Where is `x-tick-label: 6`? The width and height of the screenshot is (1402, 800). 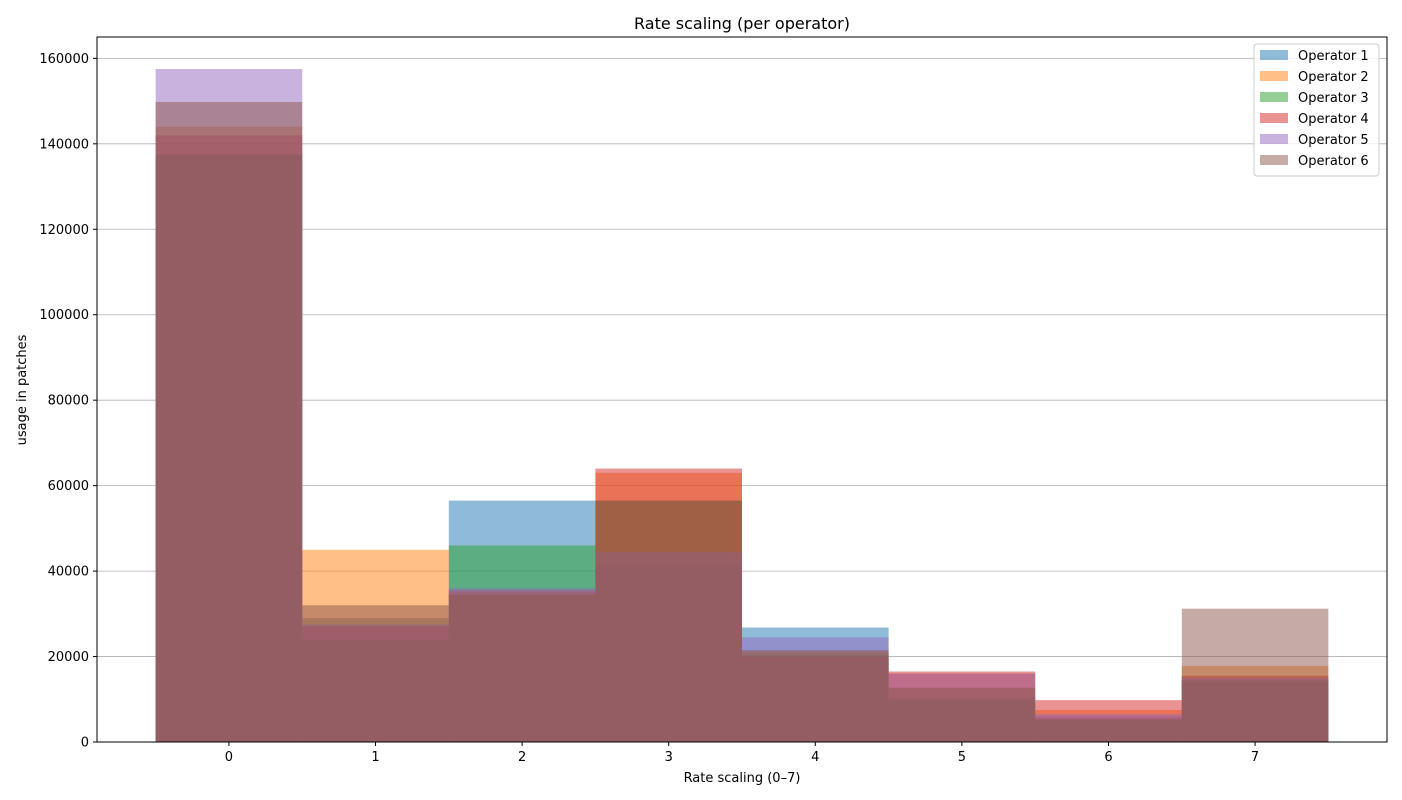
x-tick-label: 6 is located at coordinates (1108, 757).